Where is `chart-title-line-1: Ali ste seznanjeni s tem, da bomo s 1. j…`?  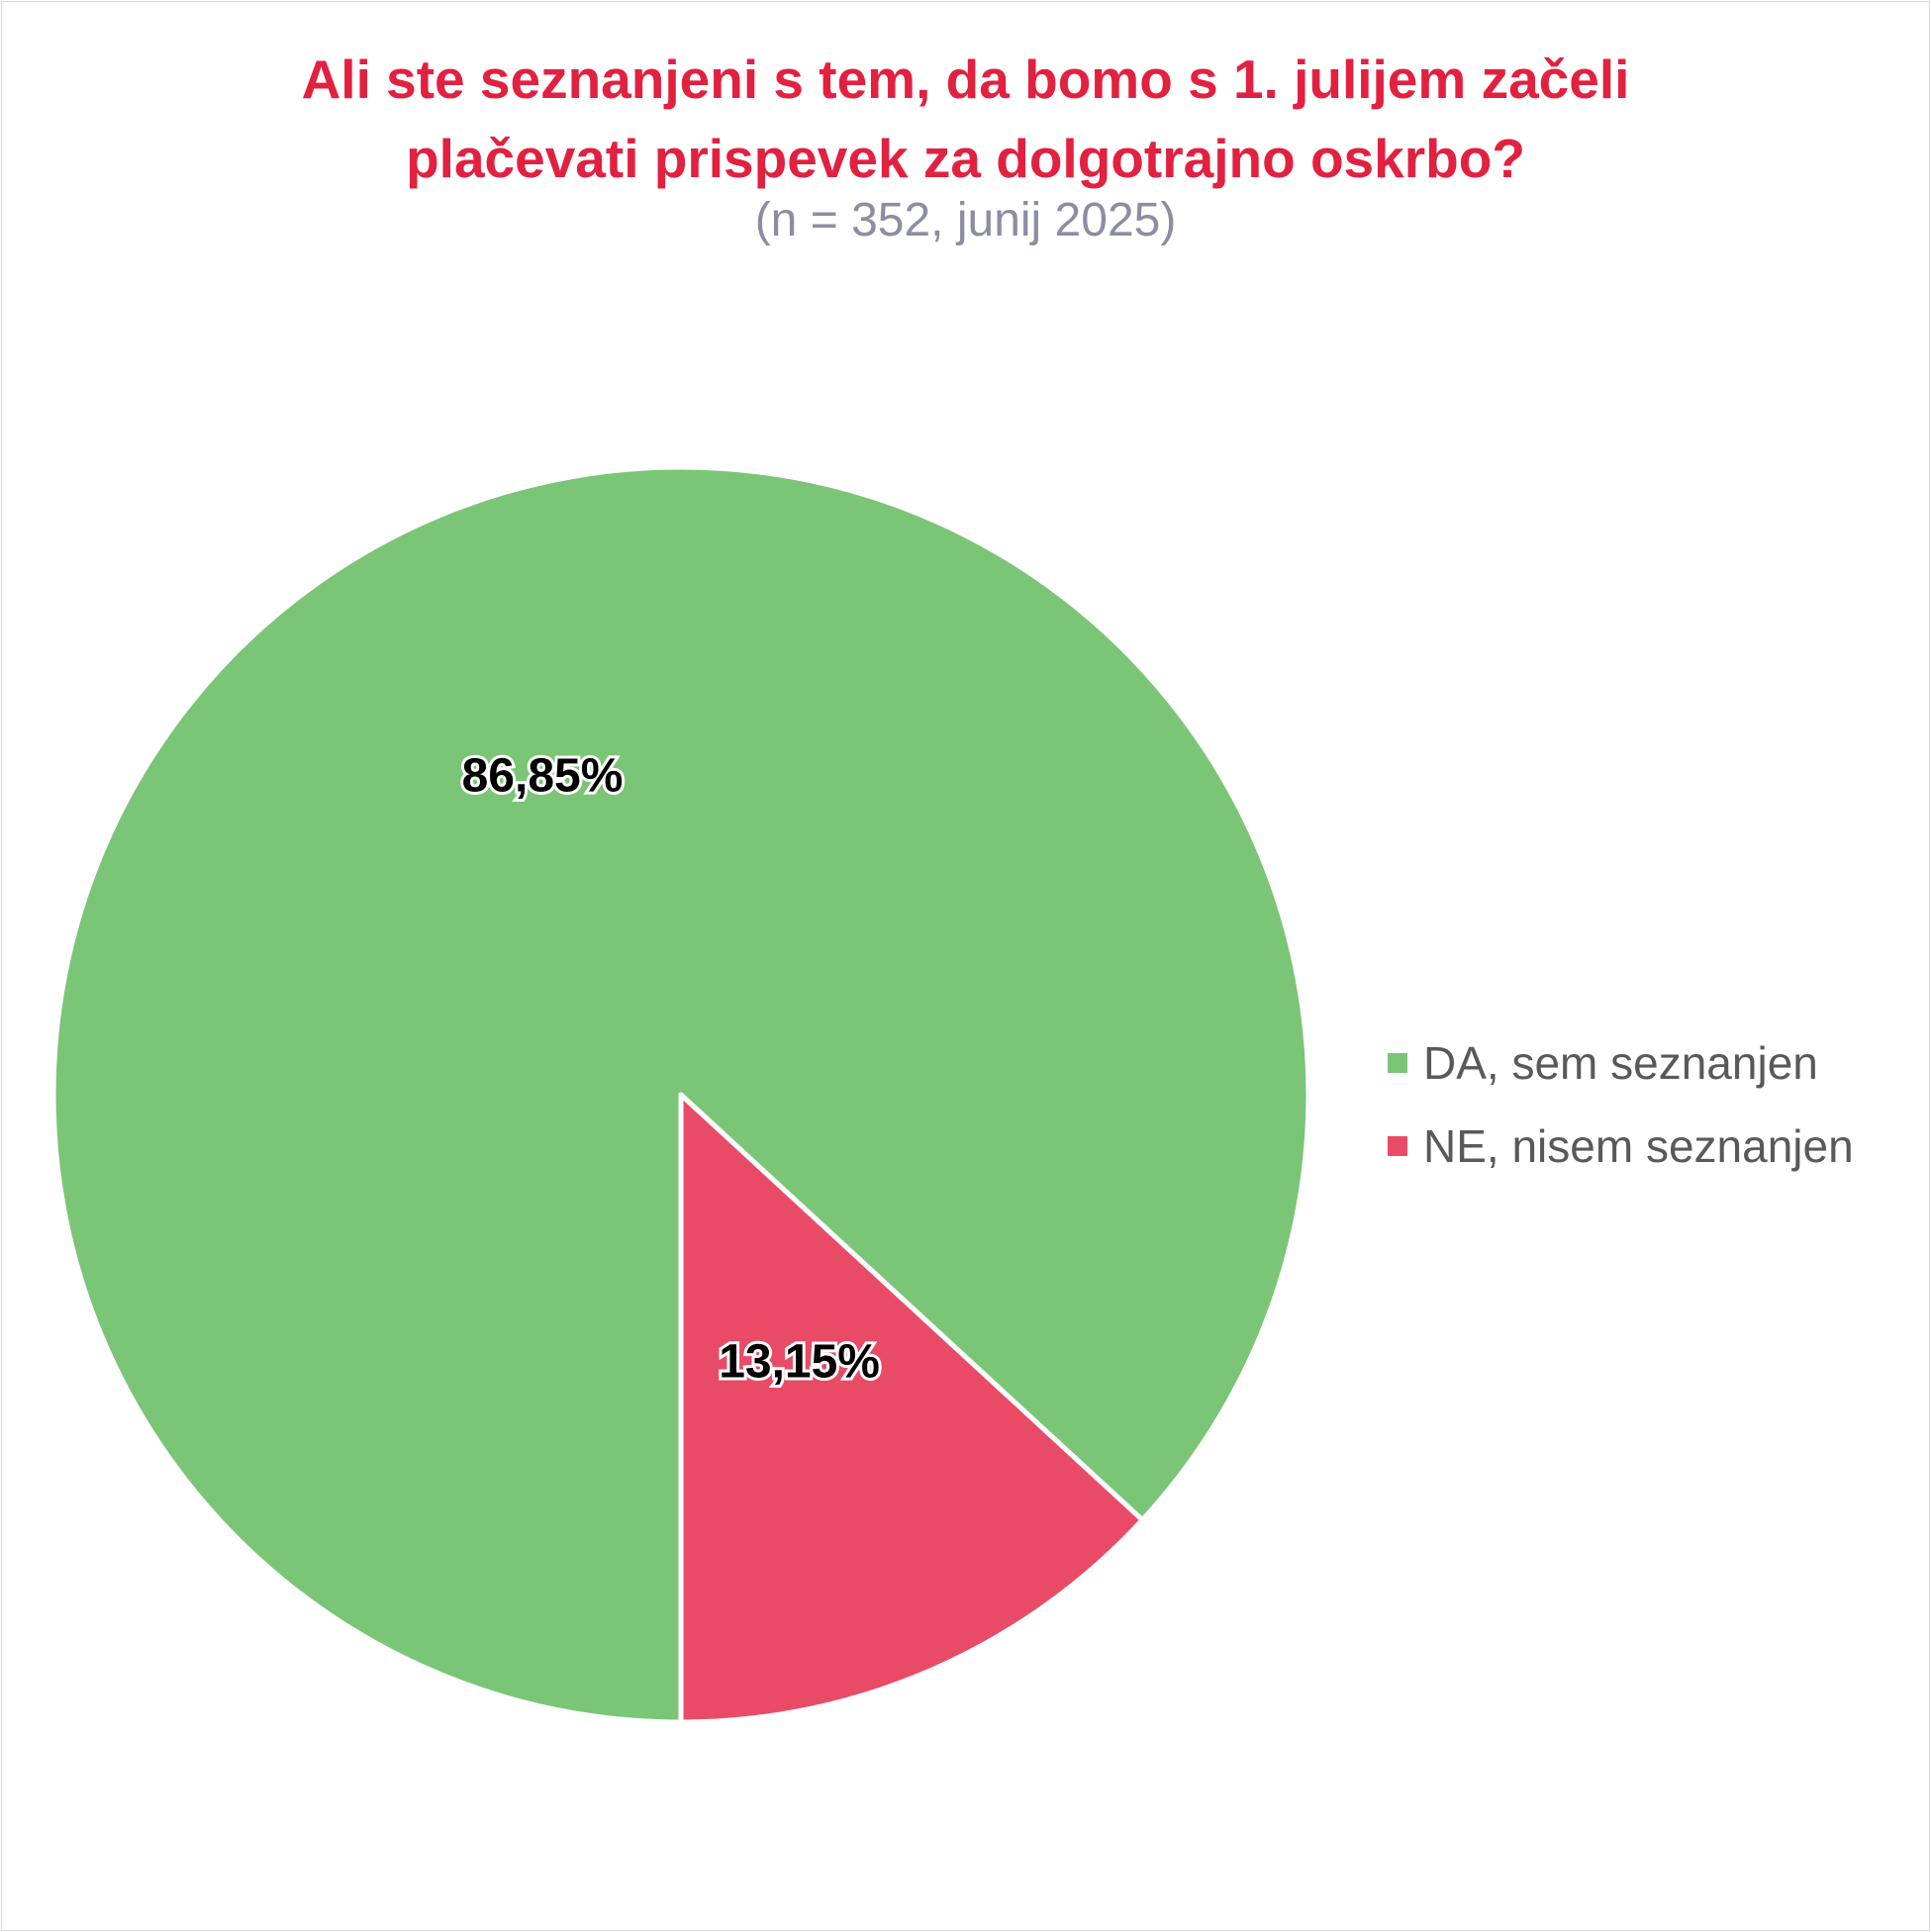
chart-title-line-1: Ali ste seznanjeni s tem, da bomo s 1. j… is located at coordinates (965, 79).